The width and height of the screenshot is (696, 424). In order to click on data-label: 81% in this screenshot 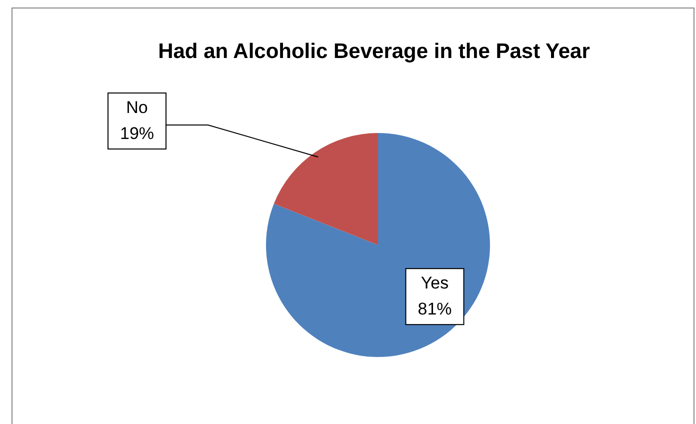, I will do `click(435, 309)`.